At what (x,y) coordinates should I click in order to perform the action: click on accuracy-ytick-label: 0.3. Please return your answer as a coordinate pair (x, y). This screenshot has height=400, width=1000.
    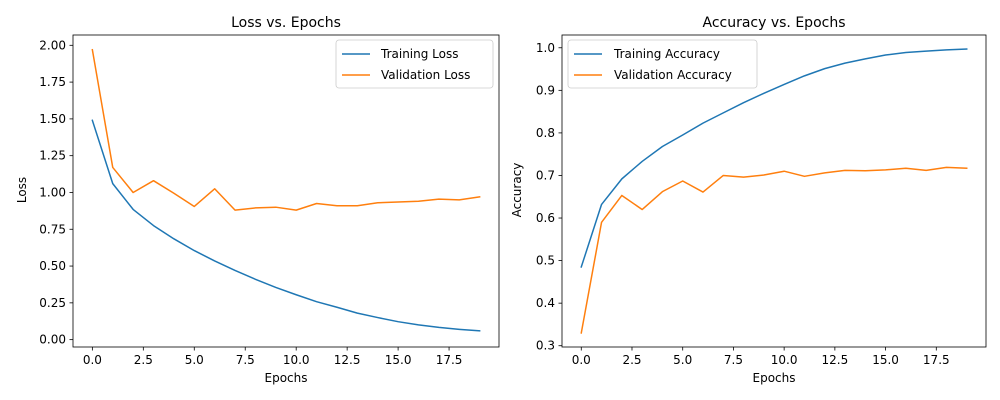
    Looking at the image, I should click on (545, 346).